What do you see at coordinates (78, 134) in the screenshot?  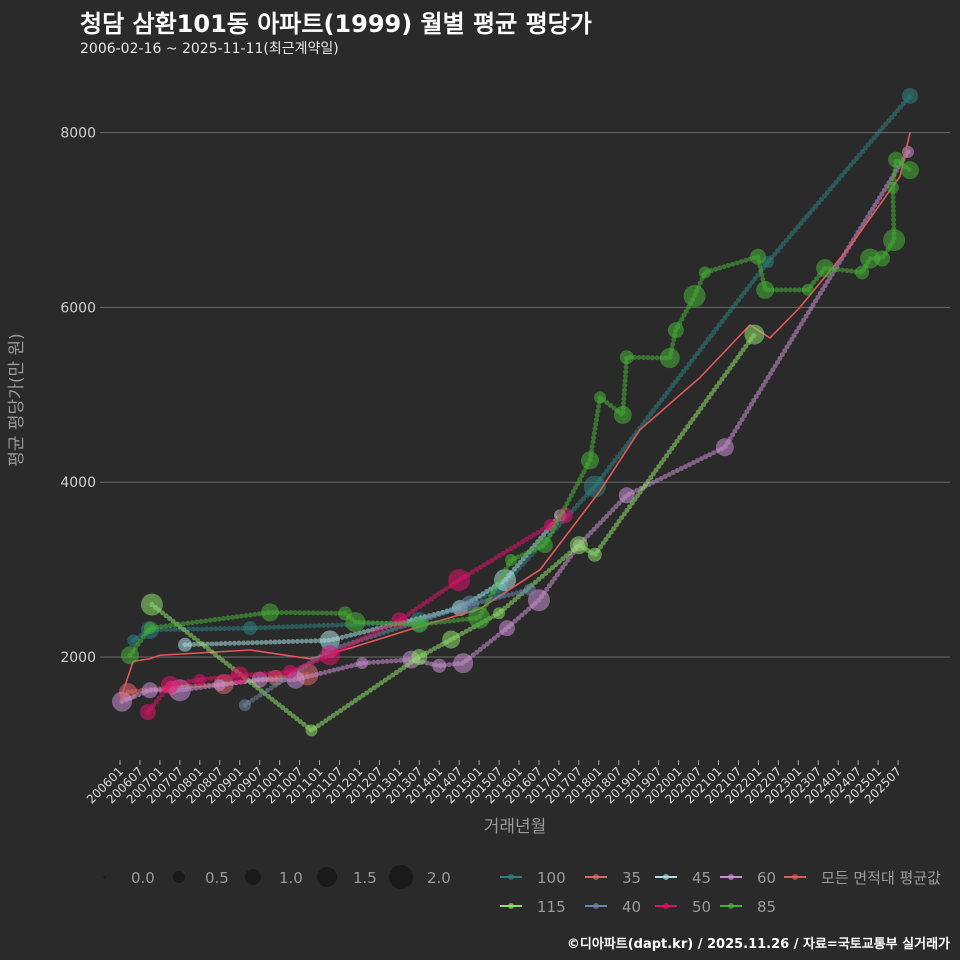 I see `y-tick-label: 8000` at bounding box center [78, 134].